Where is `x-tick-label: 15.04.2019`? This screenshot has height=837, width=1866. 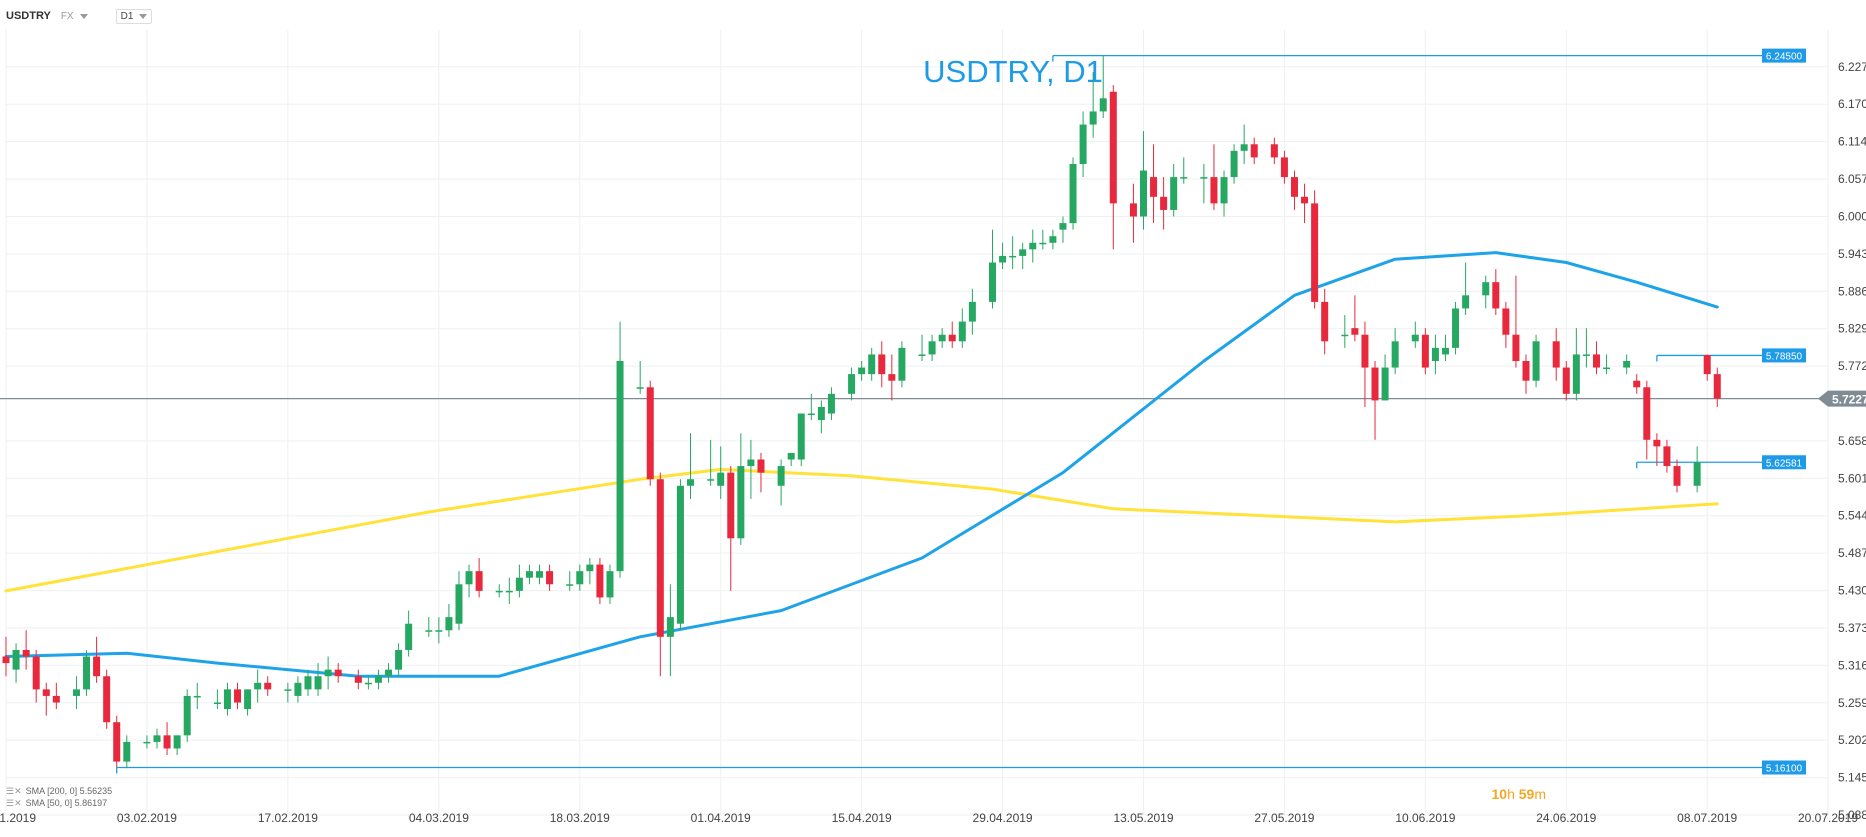 x-tick-label: 15.04.2019 is located at coordinates (862, 818).